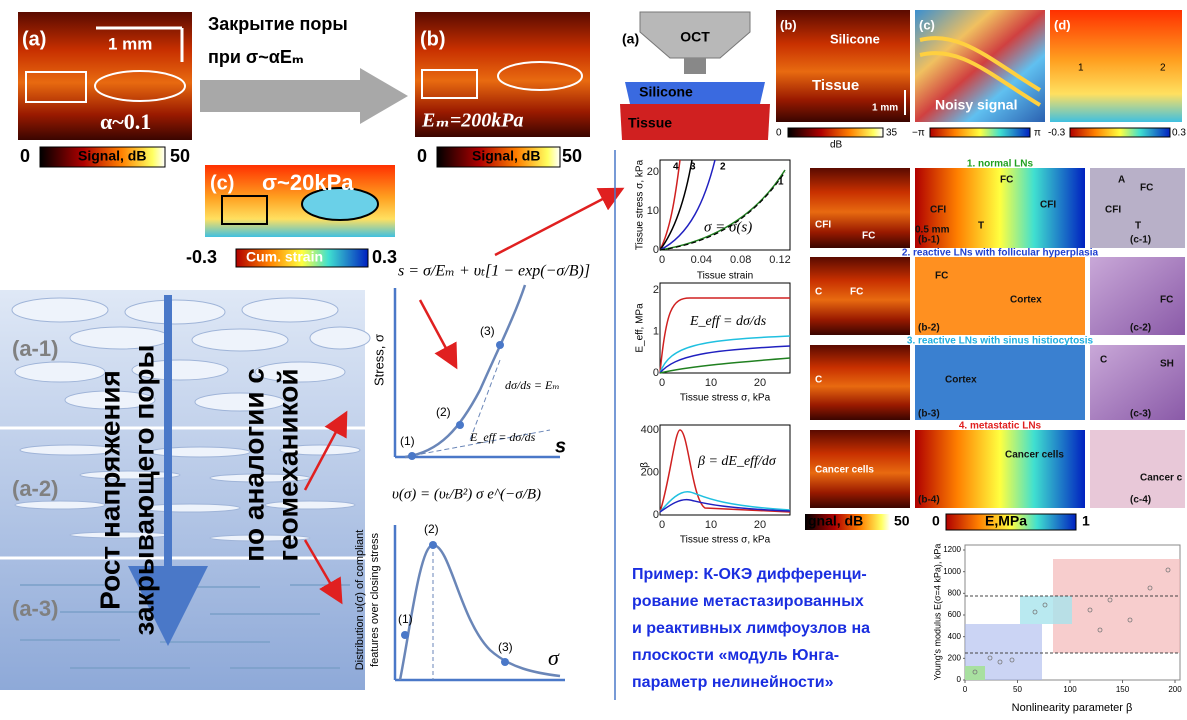 The height and width of the screenshot is (720, 1187). I want to click on label: при σ~αEₘ, so click(256, 57).